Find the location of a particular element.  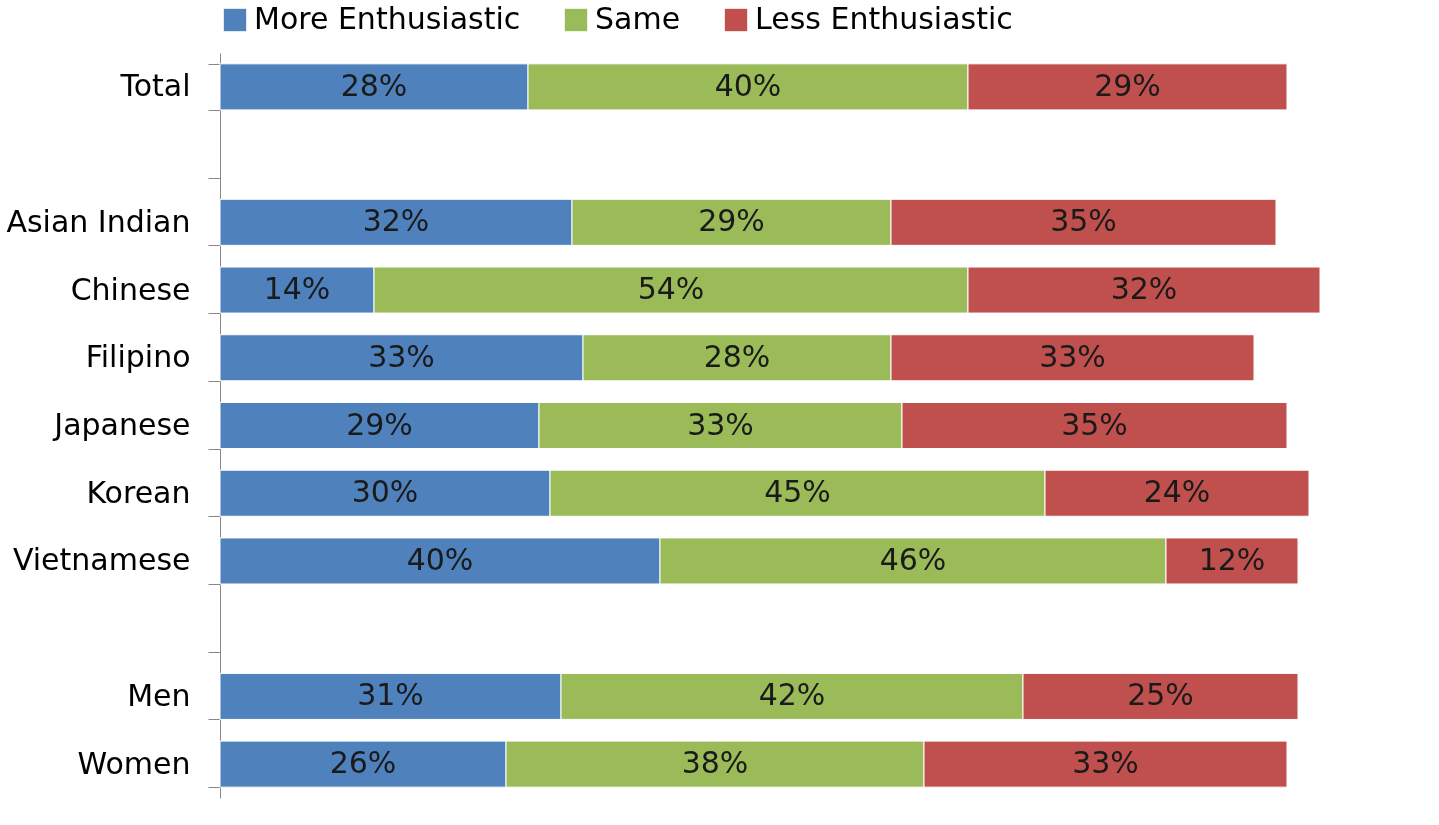

data-label: 14% is located at coordinates (297, 289).